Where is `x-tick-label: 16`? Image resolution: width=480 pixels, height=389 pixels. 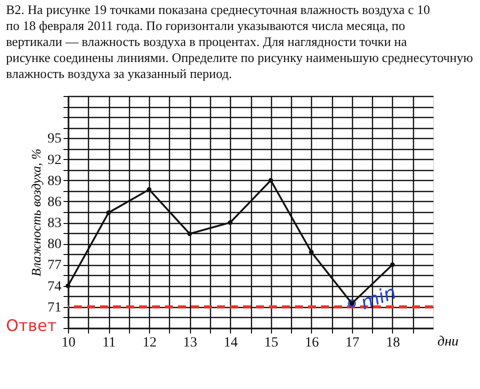
x-tick-label: 16 is located at coordinates (311, 343).